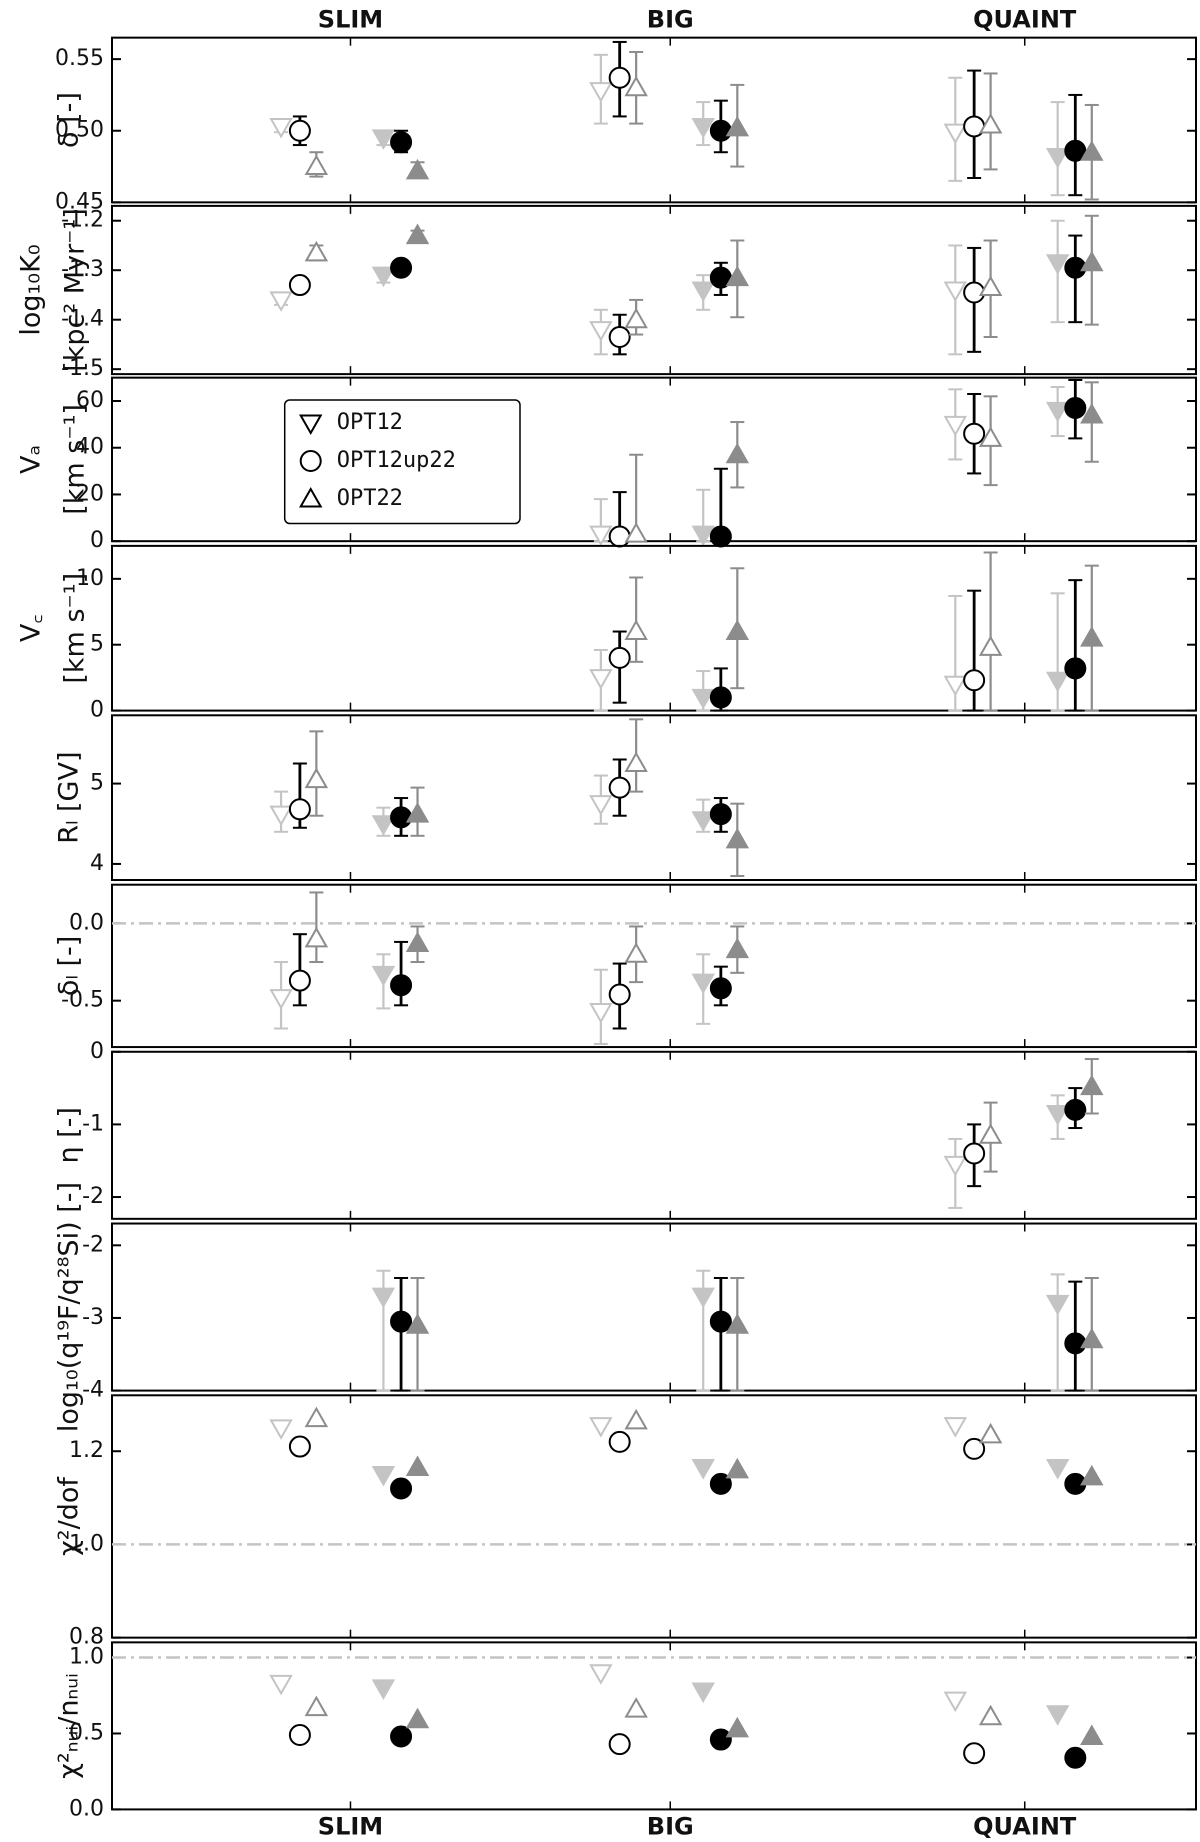  What do you see at coordinates (69, 1307) in the screenshot?
I see `y-axis-label: log₁₀(q¹⁹F/q²⁸Si) [-]` at bounding box center [69, 1307].